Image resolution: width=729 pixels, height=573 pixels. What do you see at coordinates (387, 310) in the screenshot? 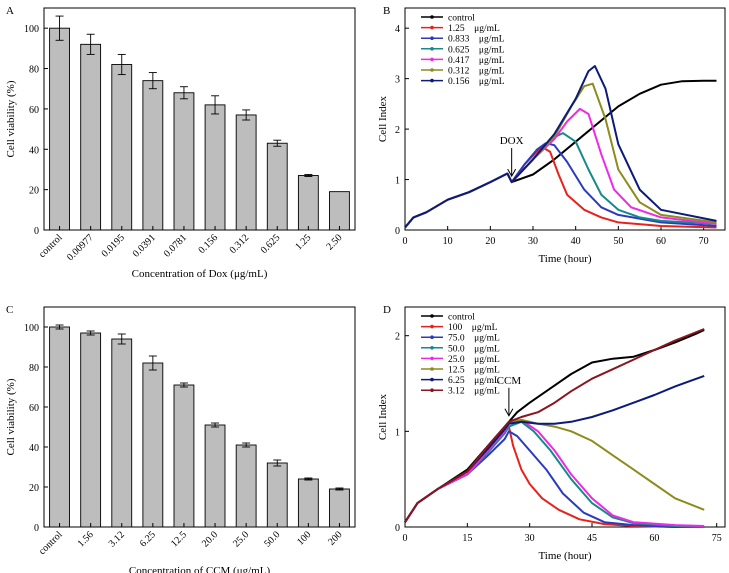
I see `panel-label: D` at bounding box center [387, 310].